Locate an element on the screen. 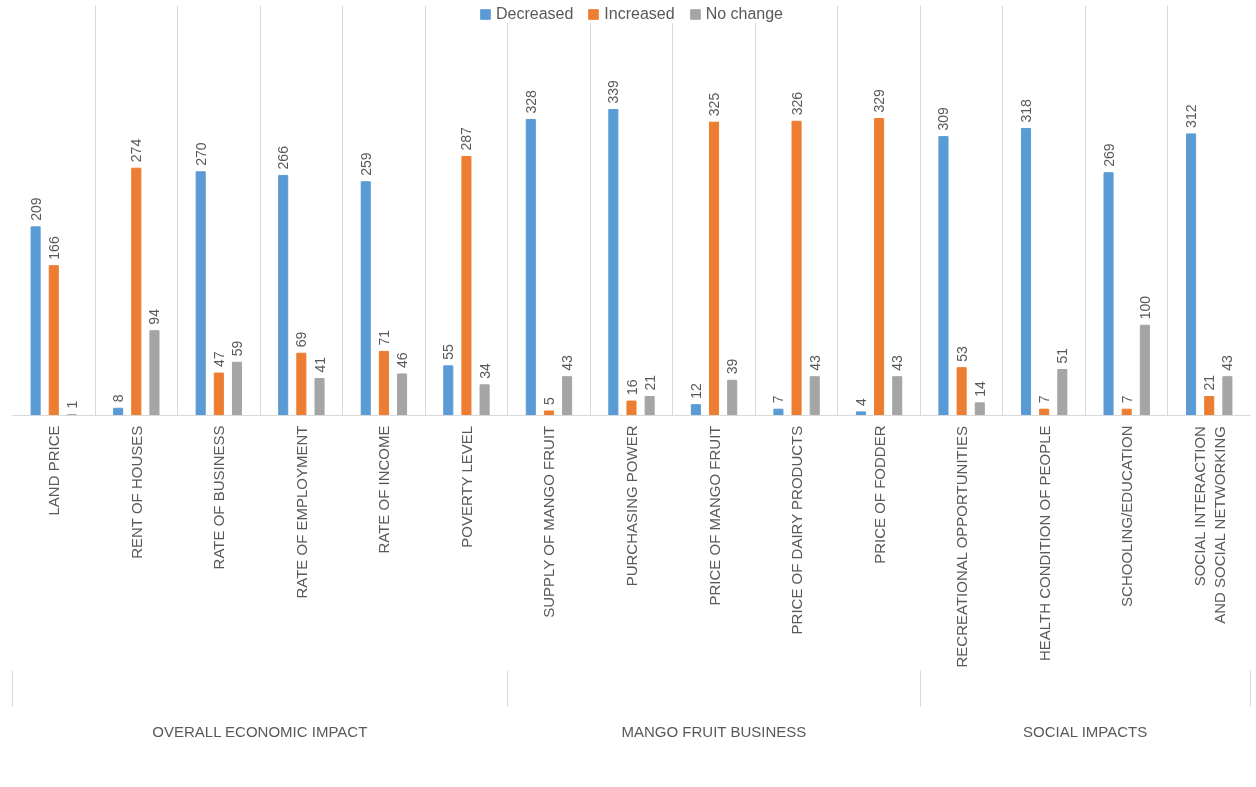 This screenshot has height=787, width=1256. data-label: 209 is located at coordinates (35, 209).